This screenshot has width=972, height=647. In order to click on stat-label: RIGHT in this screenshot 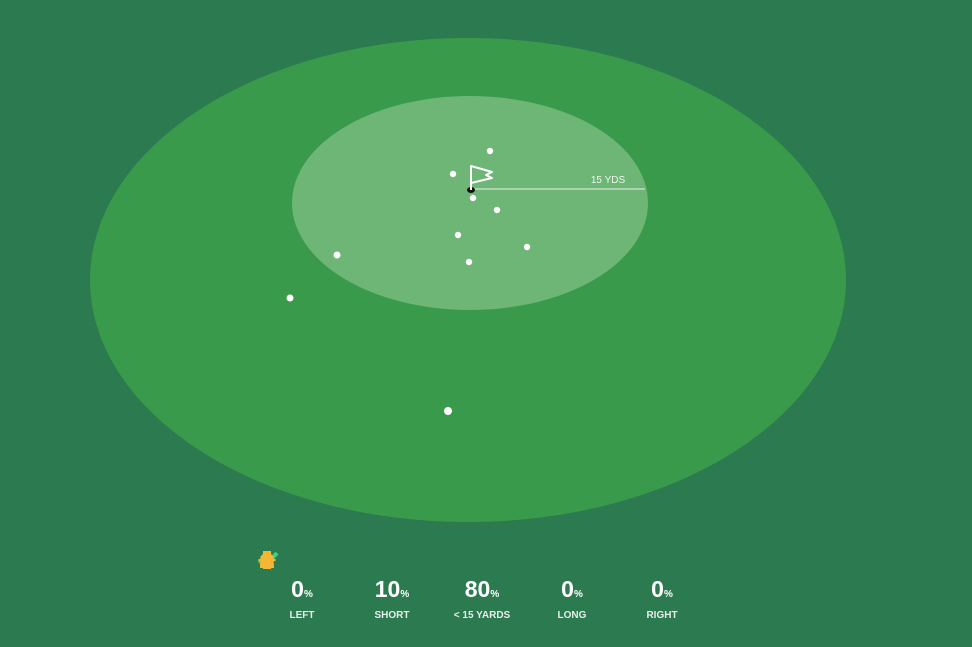, I will do `click(662, 615)`.